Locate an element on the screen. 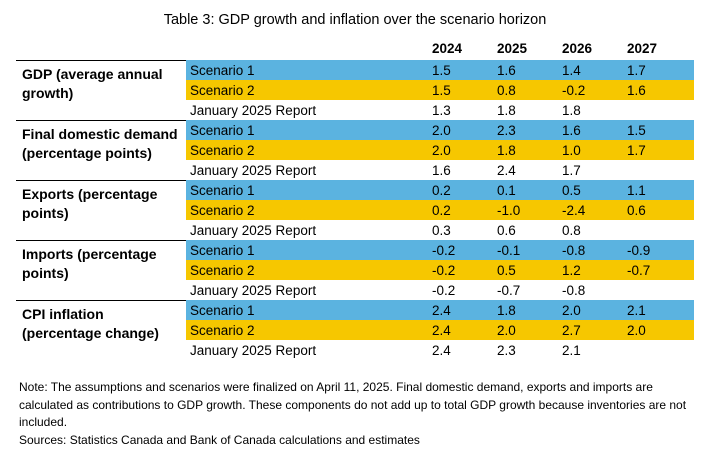 This screenshot has height=450, width=710. group-label: GDP (average annual growth) is located at coordinates (101, 89).